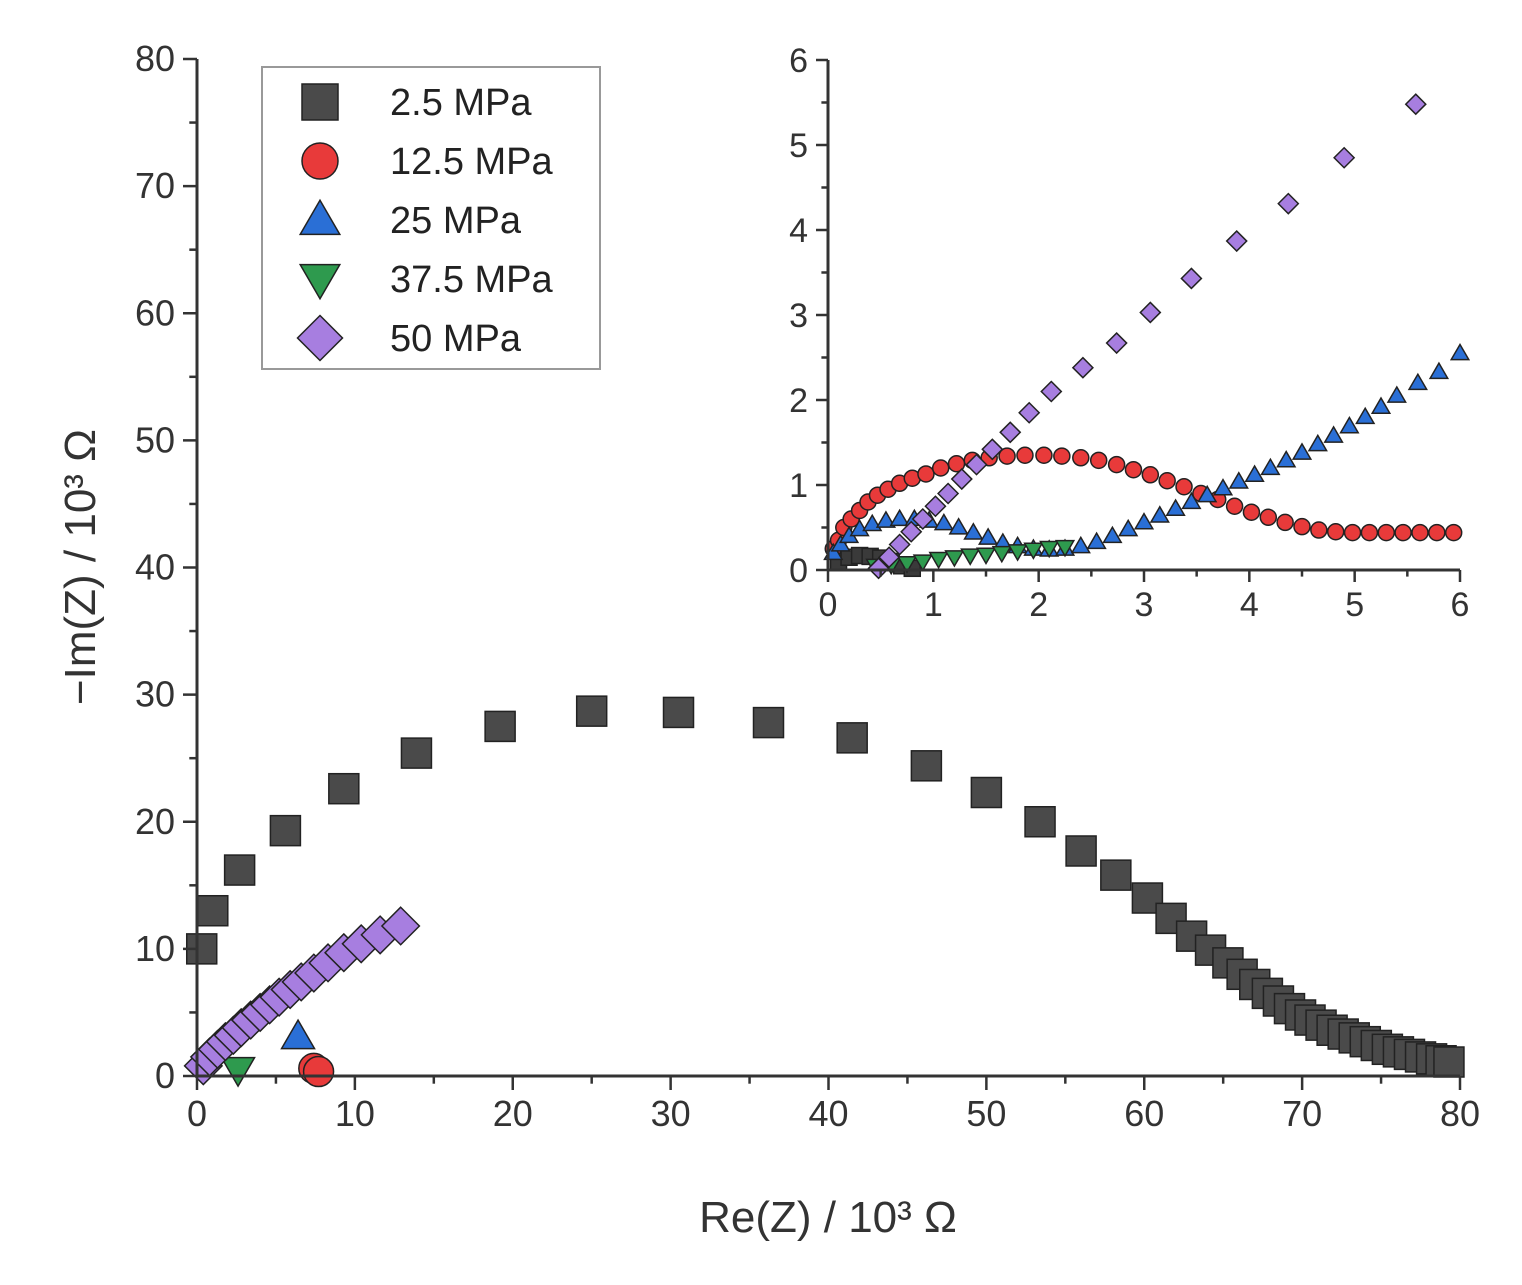  What do you see at coordinates (472, 280) in the screenshot?
I see `legend-label: 37.5 MPa` at bounding box center [472, 280].